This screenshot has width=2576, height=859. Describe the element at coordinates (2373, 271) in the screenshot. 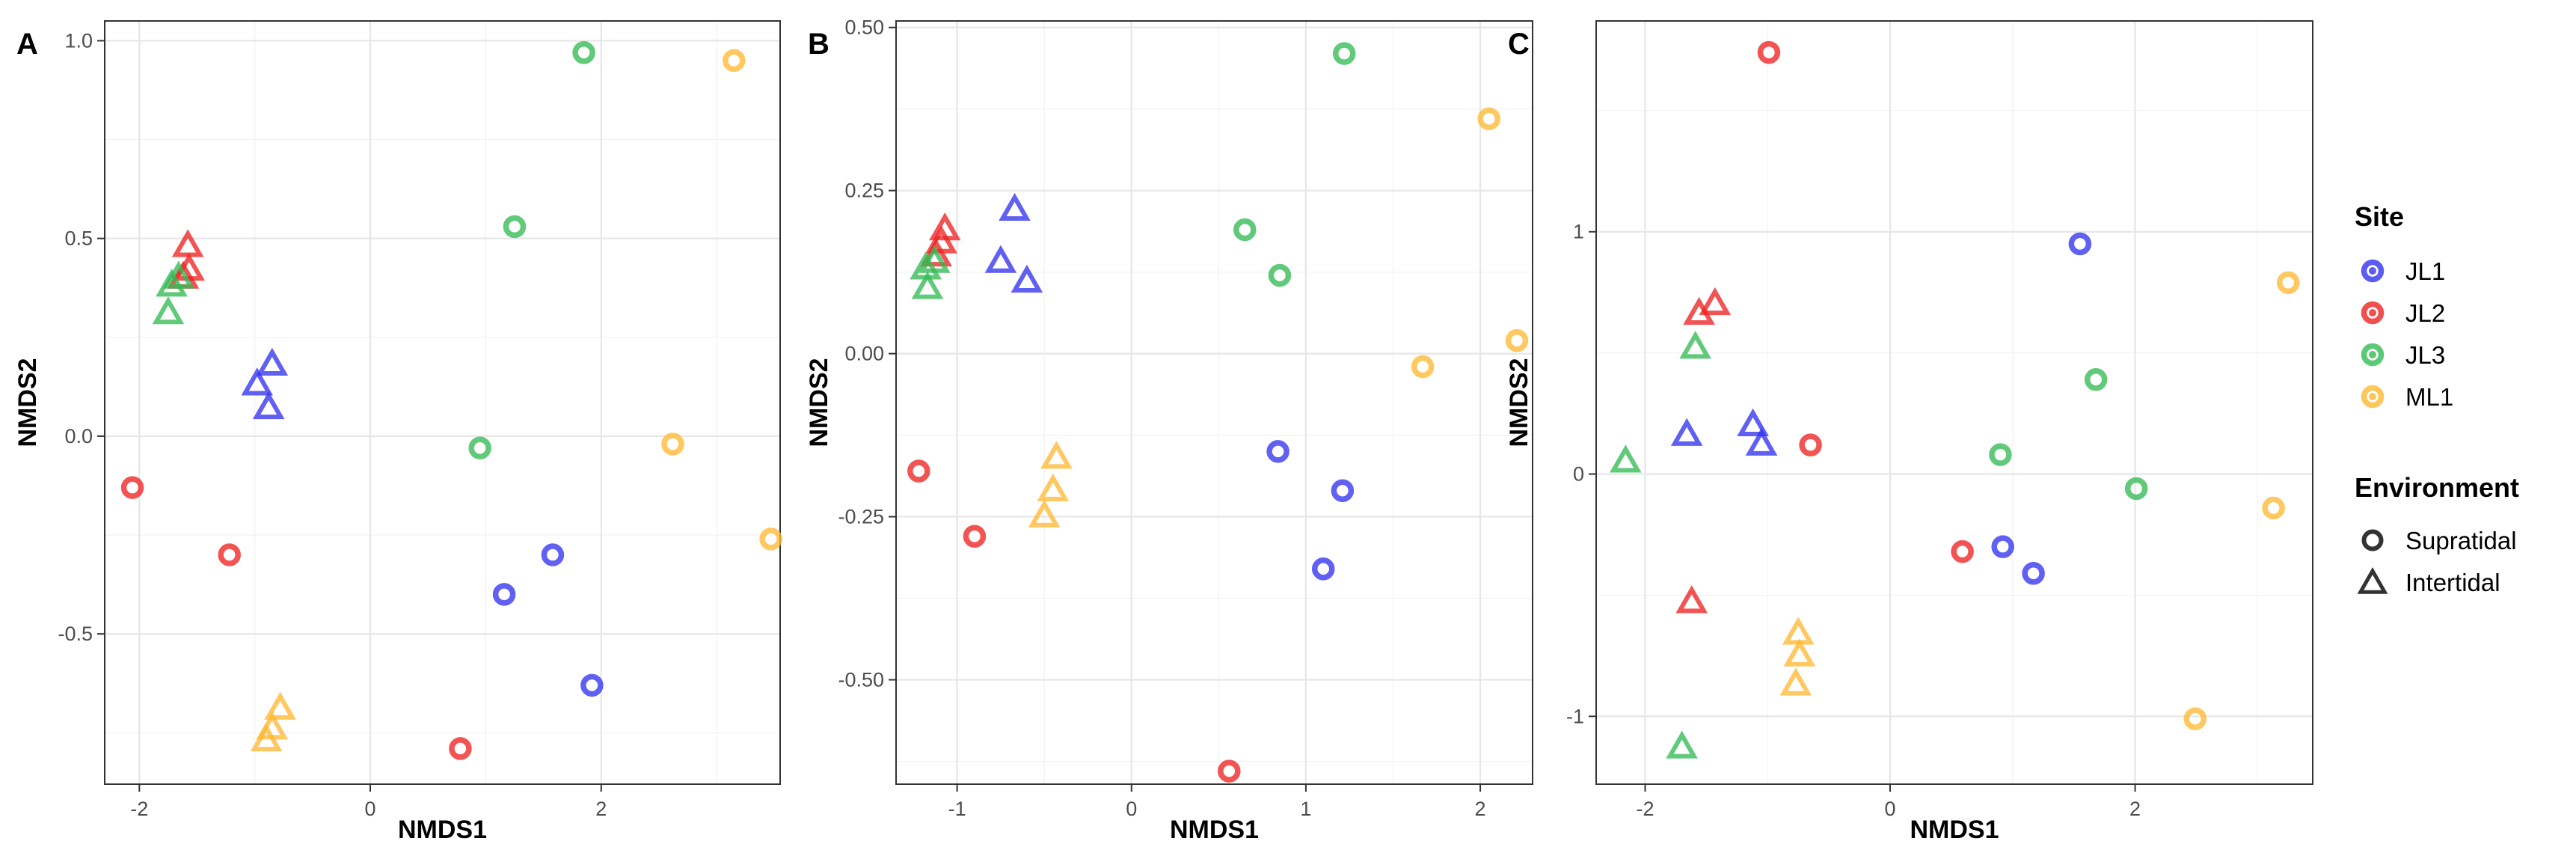

I see `legend-key-jl1` at that location.